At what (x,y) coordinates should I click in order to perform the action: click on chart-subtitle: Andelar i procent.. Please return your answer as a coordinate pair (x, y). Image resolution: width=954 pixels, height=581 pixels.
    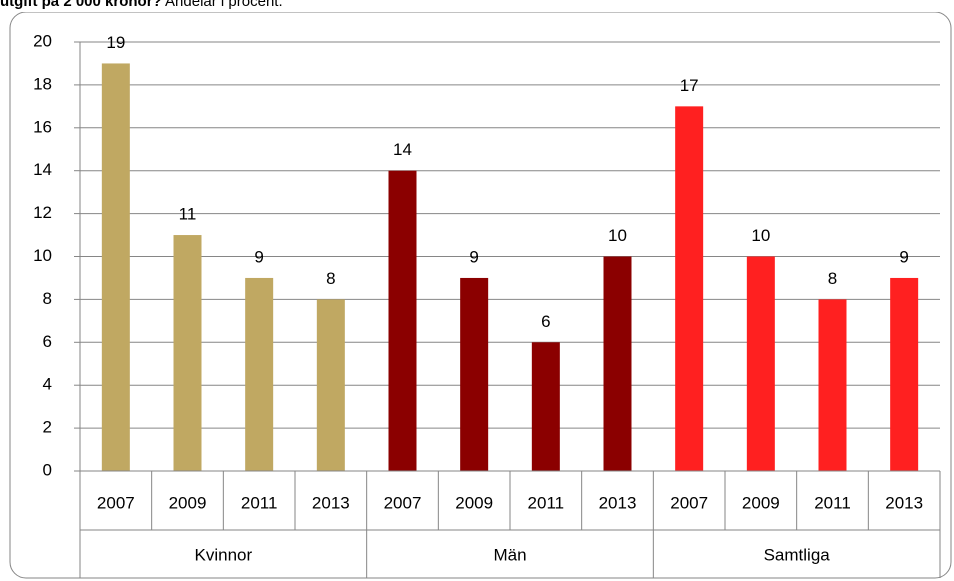
    Looking at the image, I should click on (224, 5).